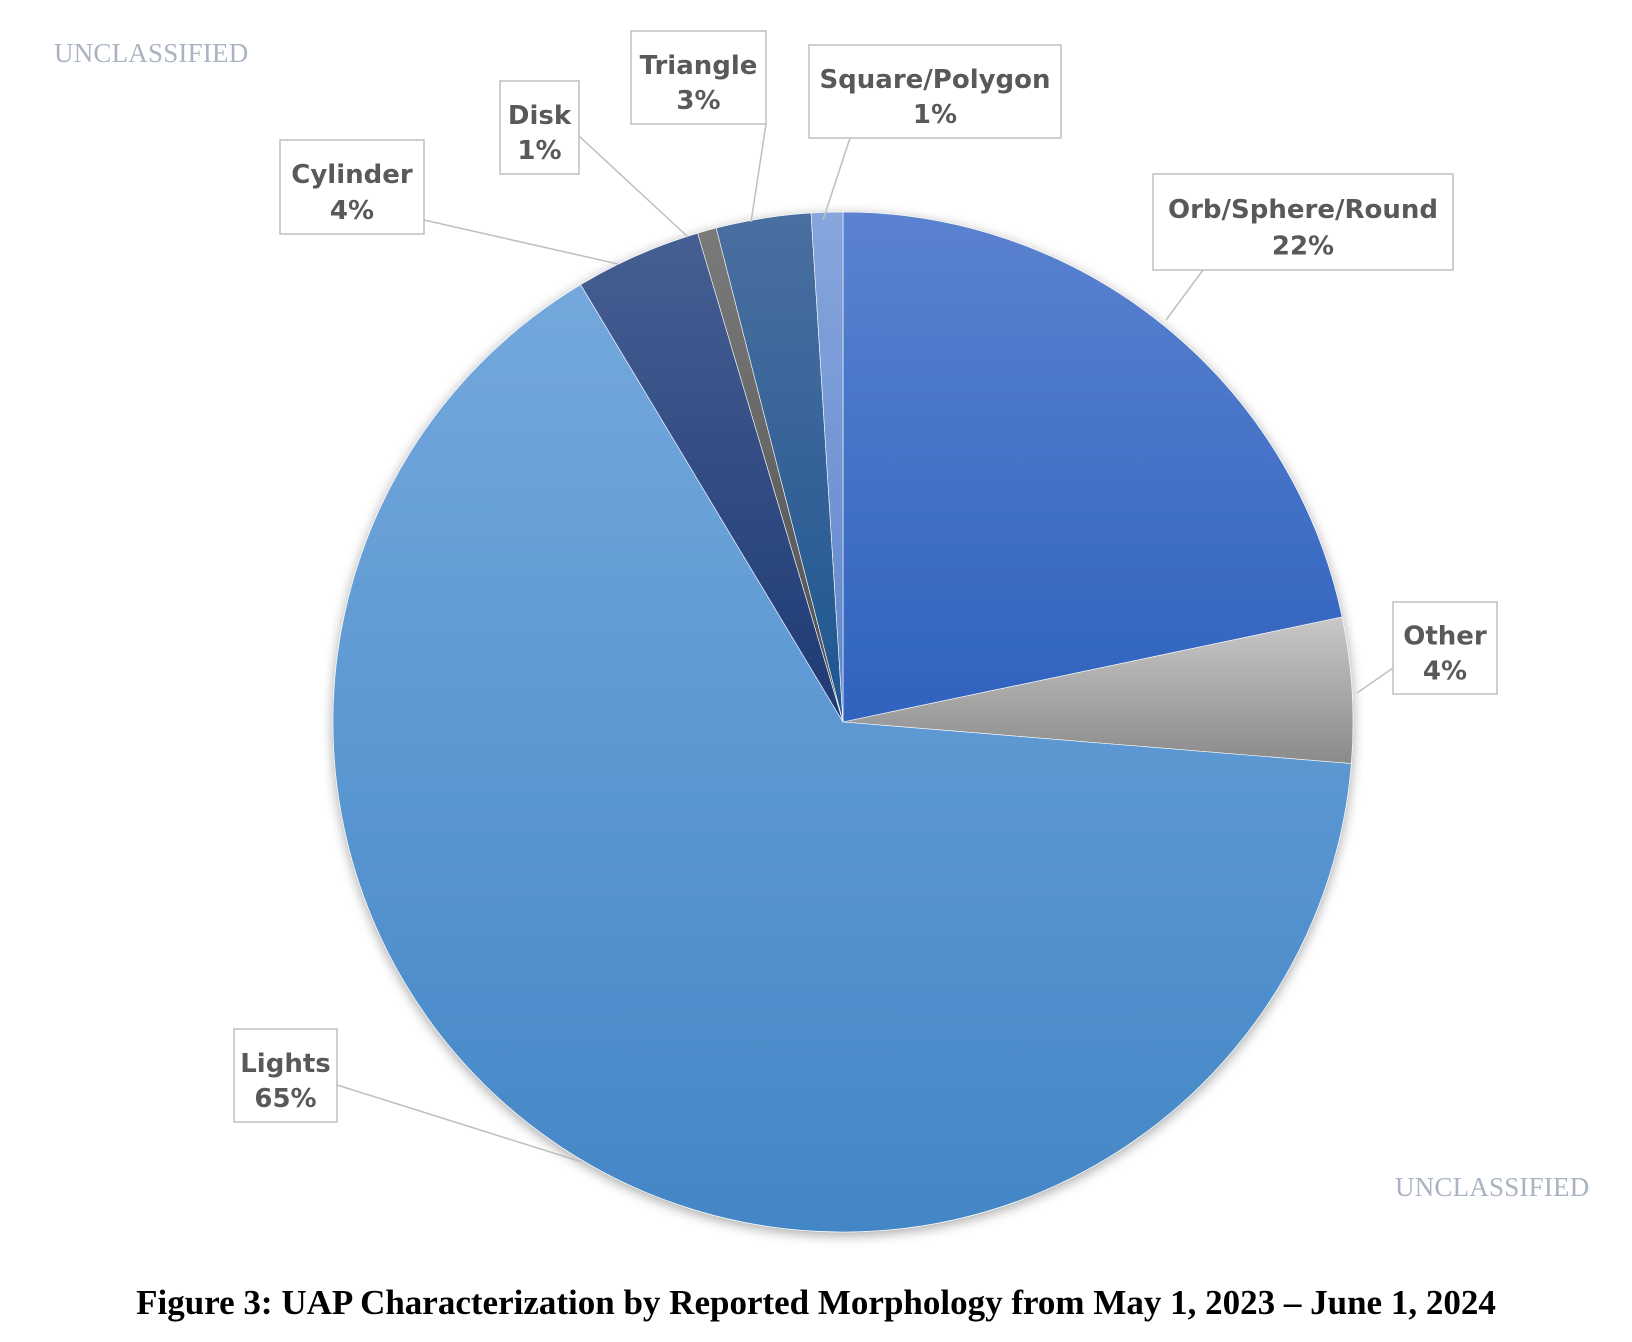 This screenshot has width=1632, height=1342. Describe the element at coordinates (758, 173) in the screenshot. I see `leader-line-triangle` at that location.